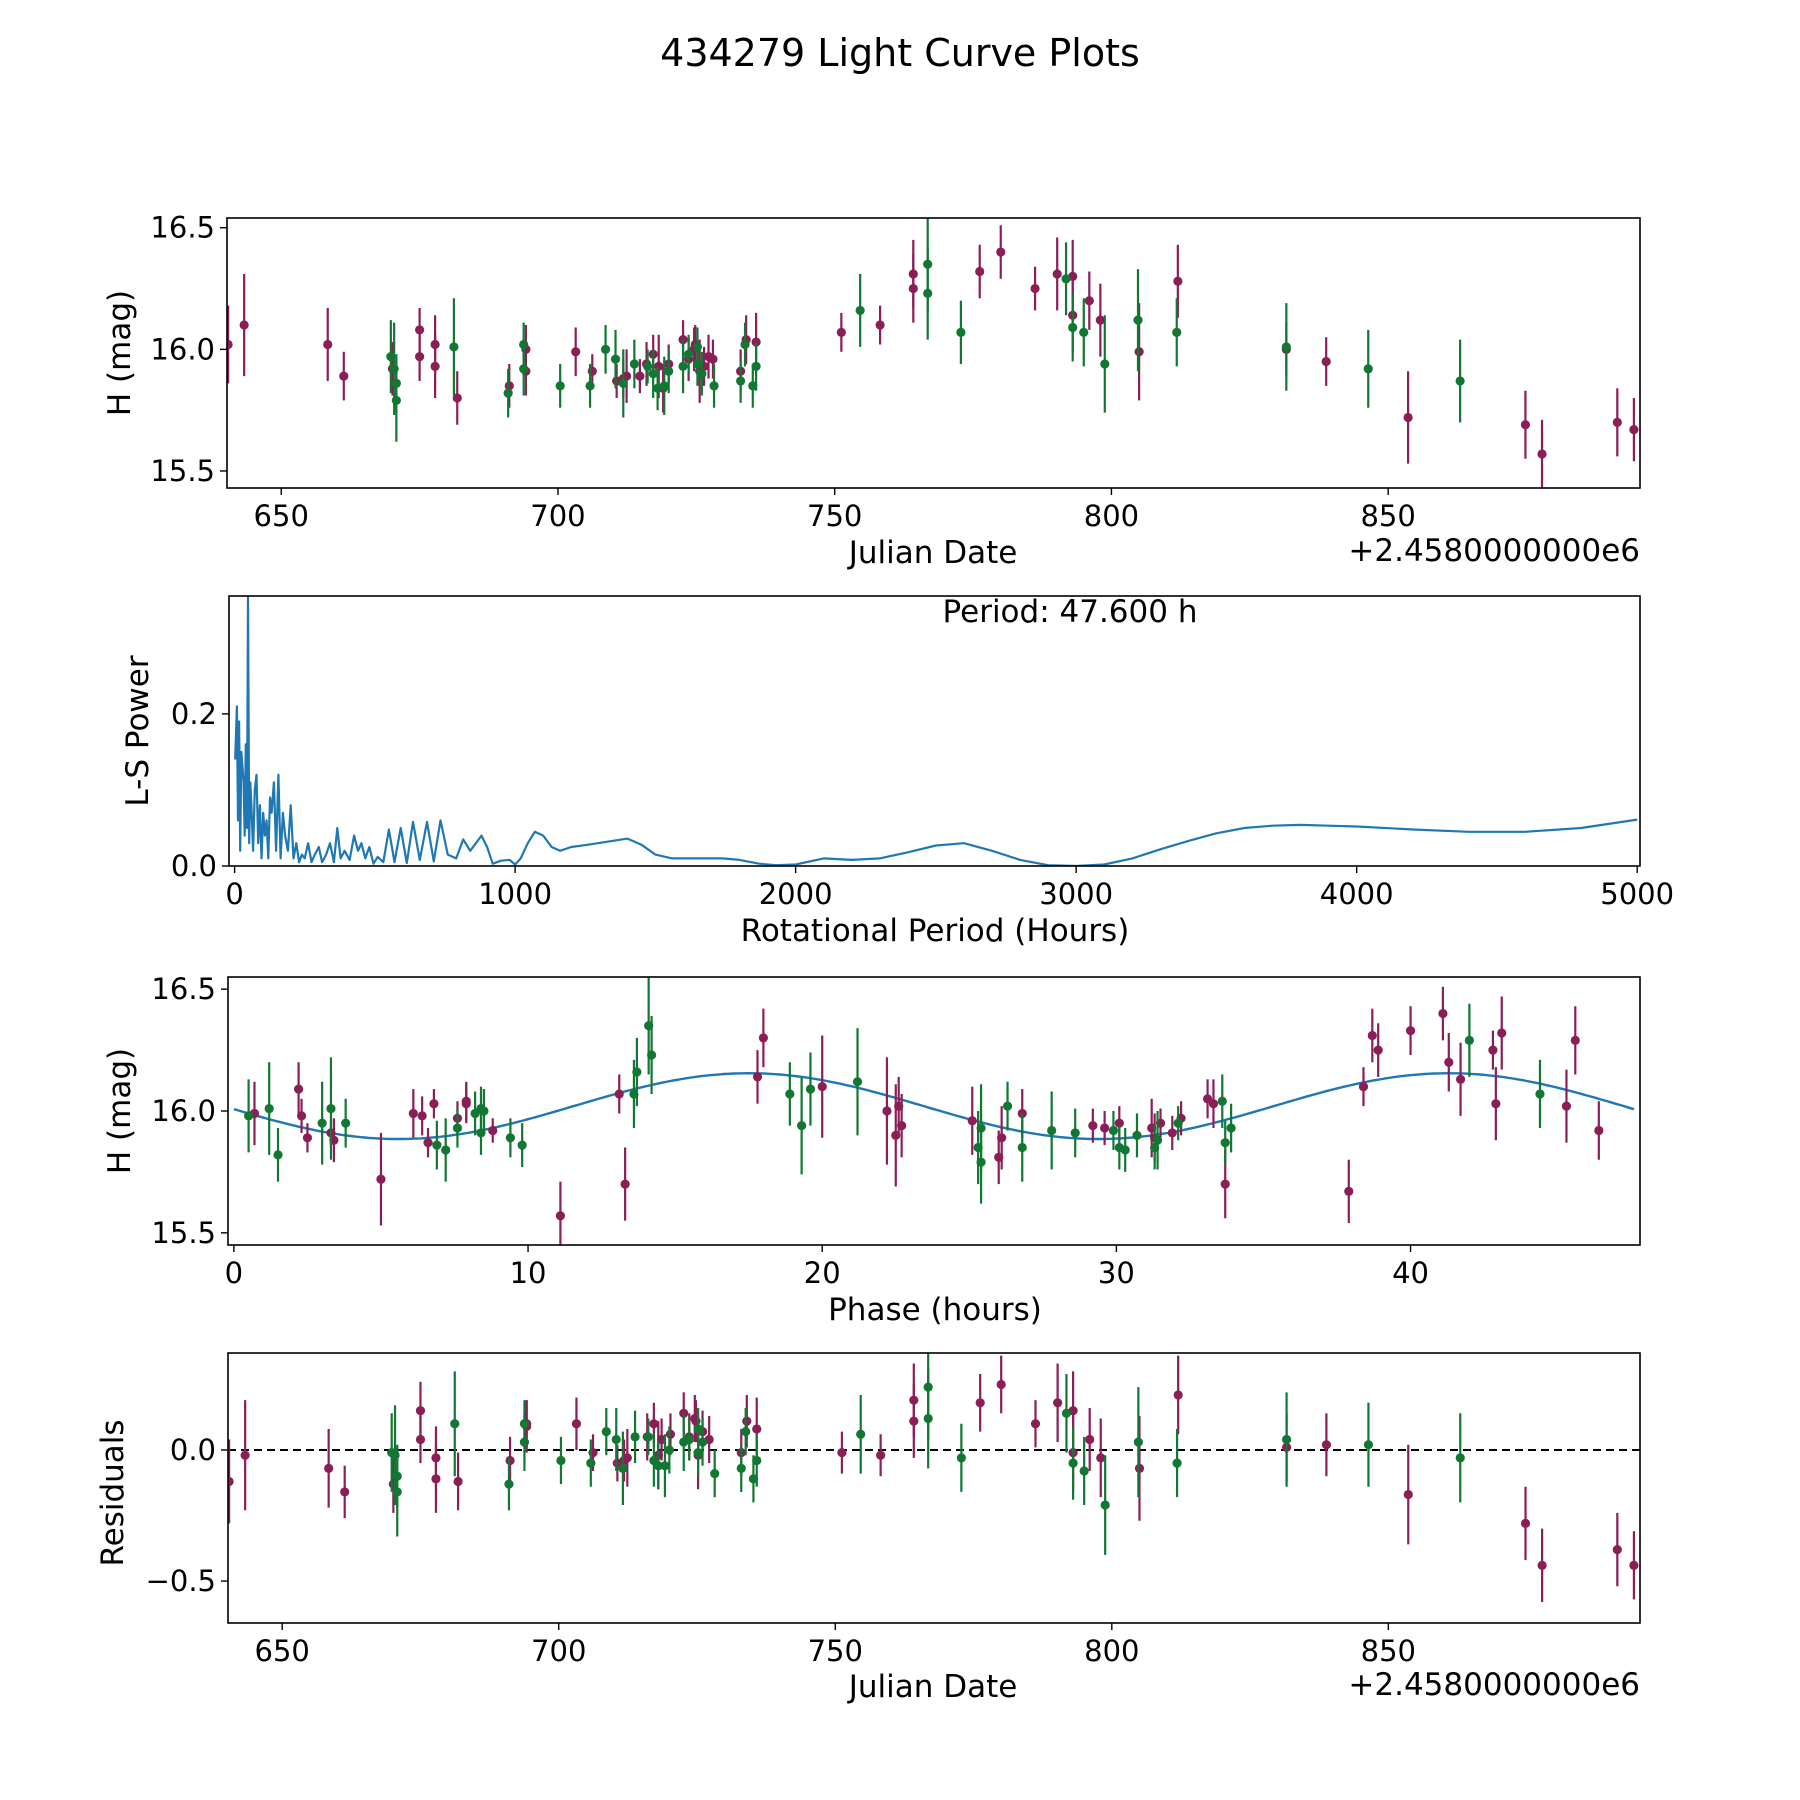 This screenshot has height=1800, width=1800. I want to click on residuals-xtick-label: 800, so click(1111, 1651).